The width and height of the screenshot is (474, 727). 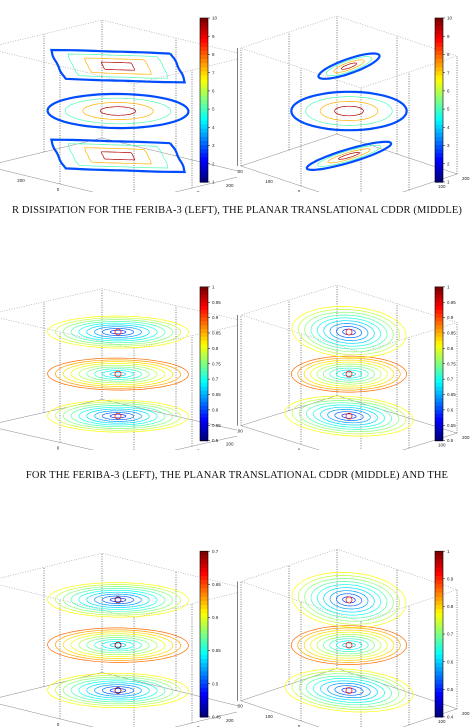 I want to click on x-tick-label: 200, so click(x=230, y=185).